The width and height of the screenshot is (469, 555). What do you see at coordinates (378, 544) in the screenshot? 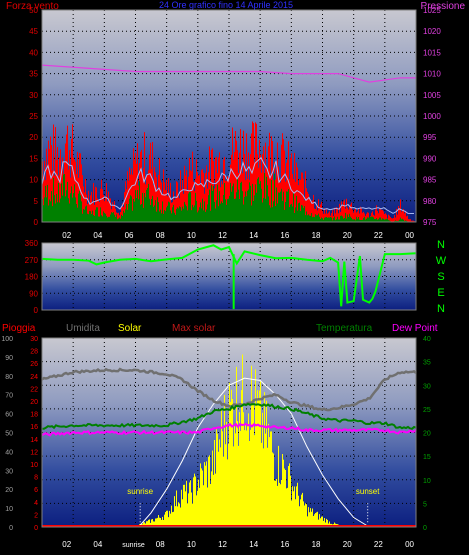
I see `solar-x-tick: 22` at bounding box center [378, 544].